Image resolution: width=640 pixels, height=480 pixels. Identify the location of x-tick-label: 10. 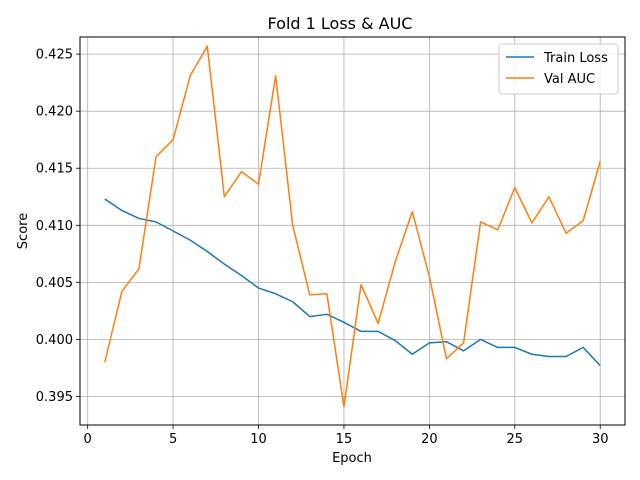
(258, 439).